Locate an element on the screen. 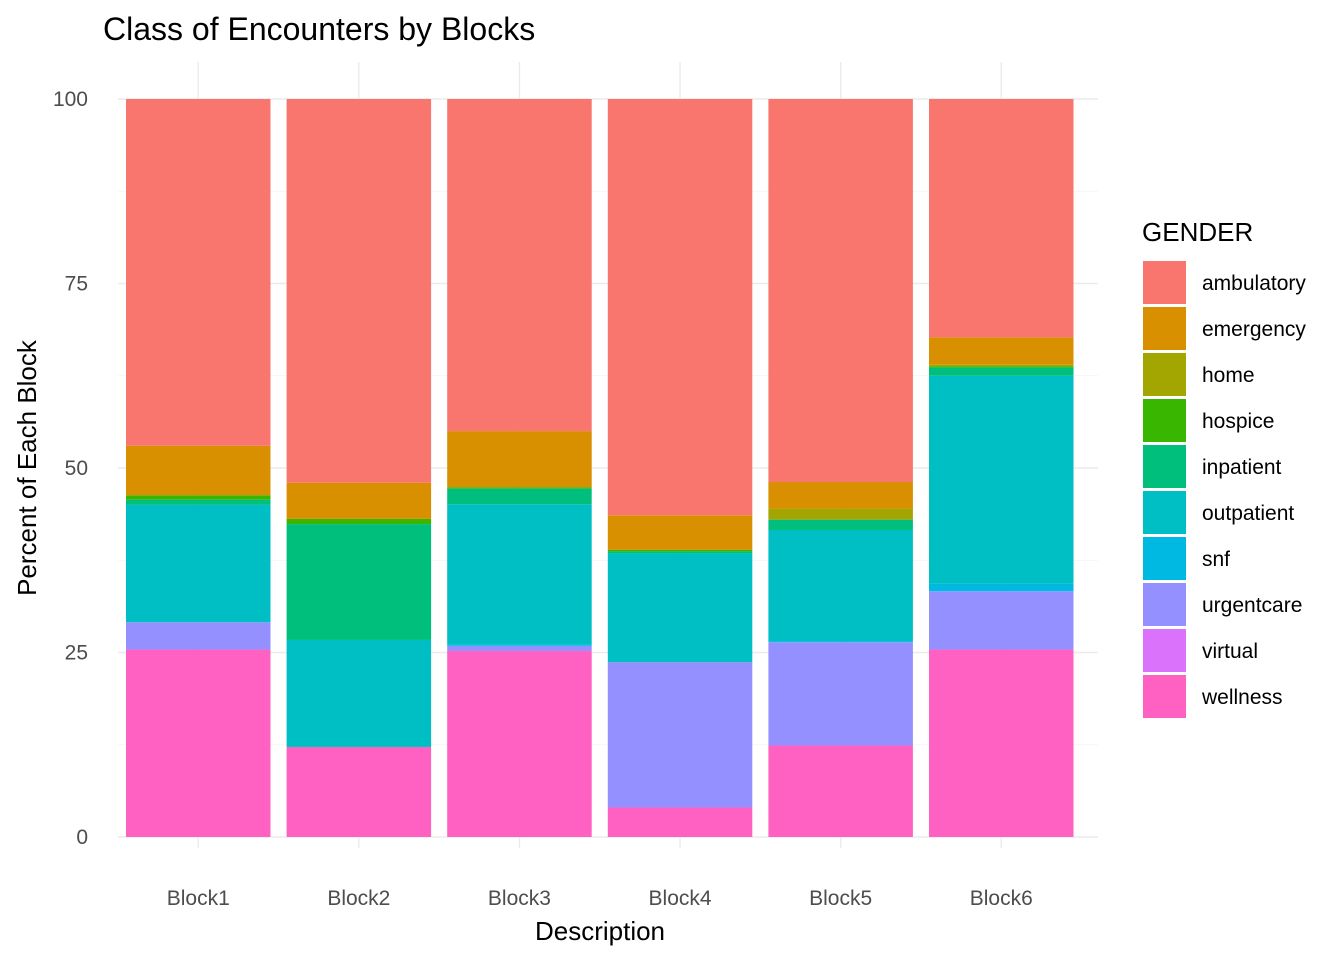 The width and height of the screenshot is (1344, 960). y-tick-label: 100 is located at coordinates (70, 99).